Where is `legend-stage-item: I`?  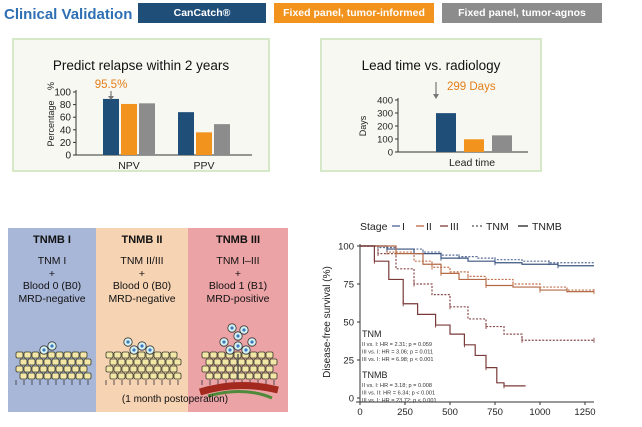 legend-stage-item: I is located at coordinates (403, 227).